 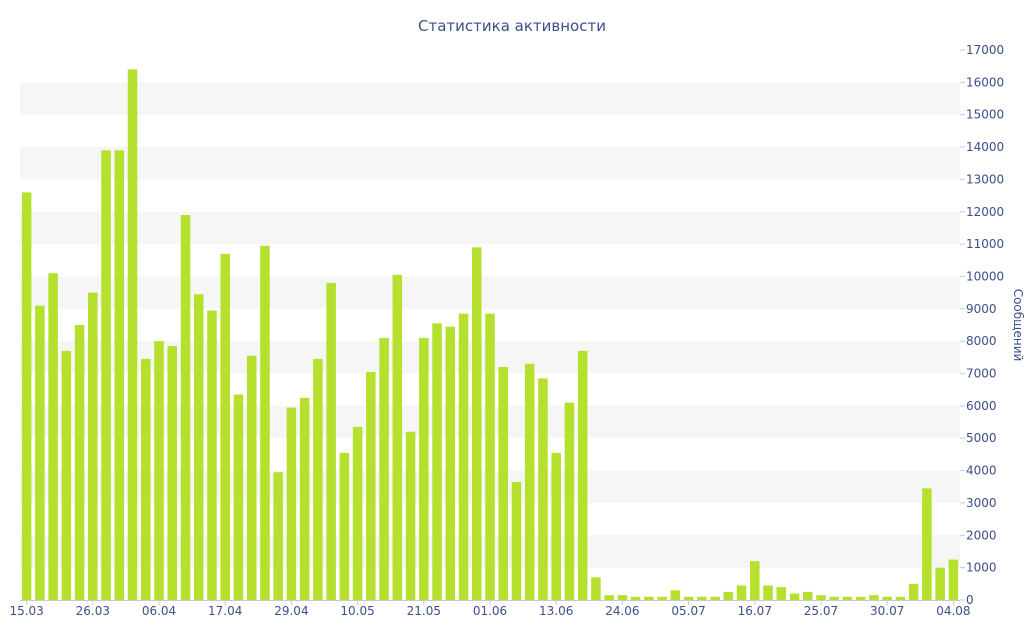 What do you see at coordinates (512, 26) in the screenshot?
I see `chart-title: Статистика активности` at bounding box center [512, 26].